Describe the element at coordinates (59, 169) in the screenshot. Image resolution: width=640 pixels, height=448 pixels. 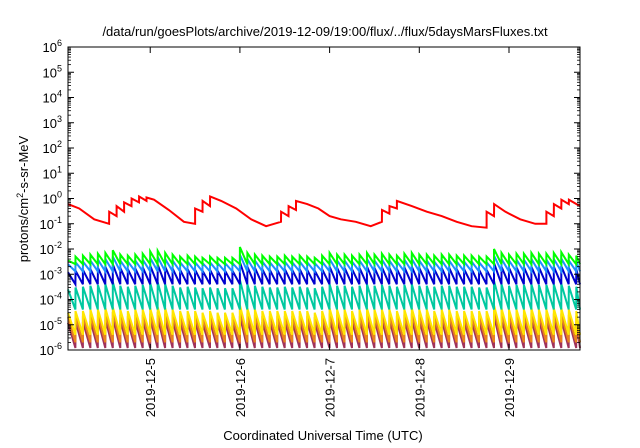
I see `y-tick-exp: 1` at that location.